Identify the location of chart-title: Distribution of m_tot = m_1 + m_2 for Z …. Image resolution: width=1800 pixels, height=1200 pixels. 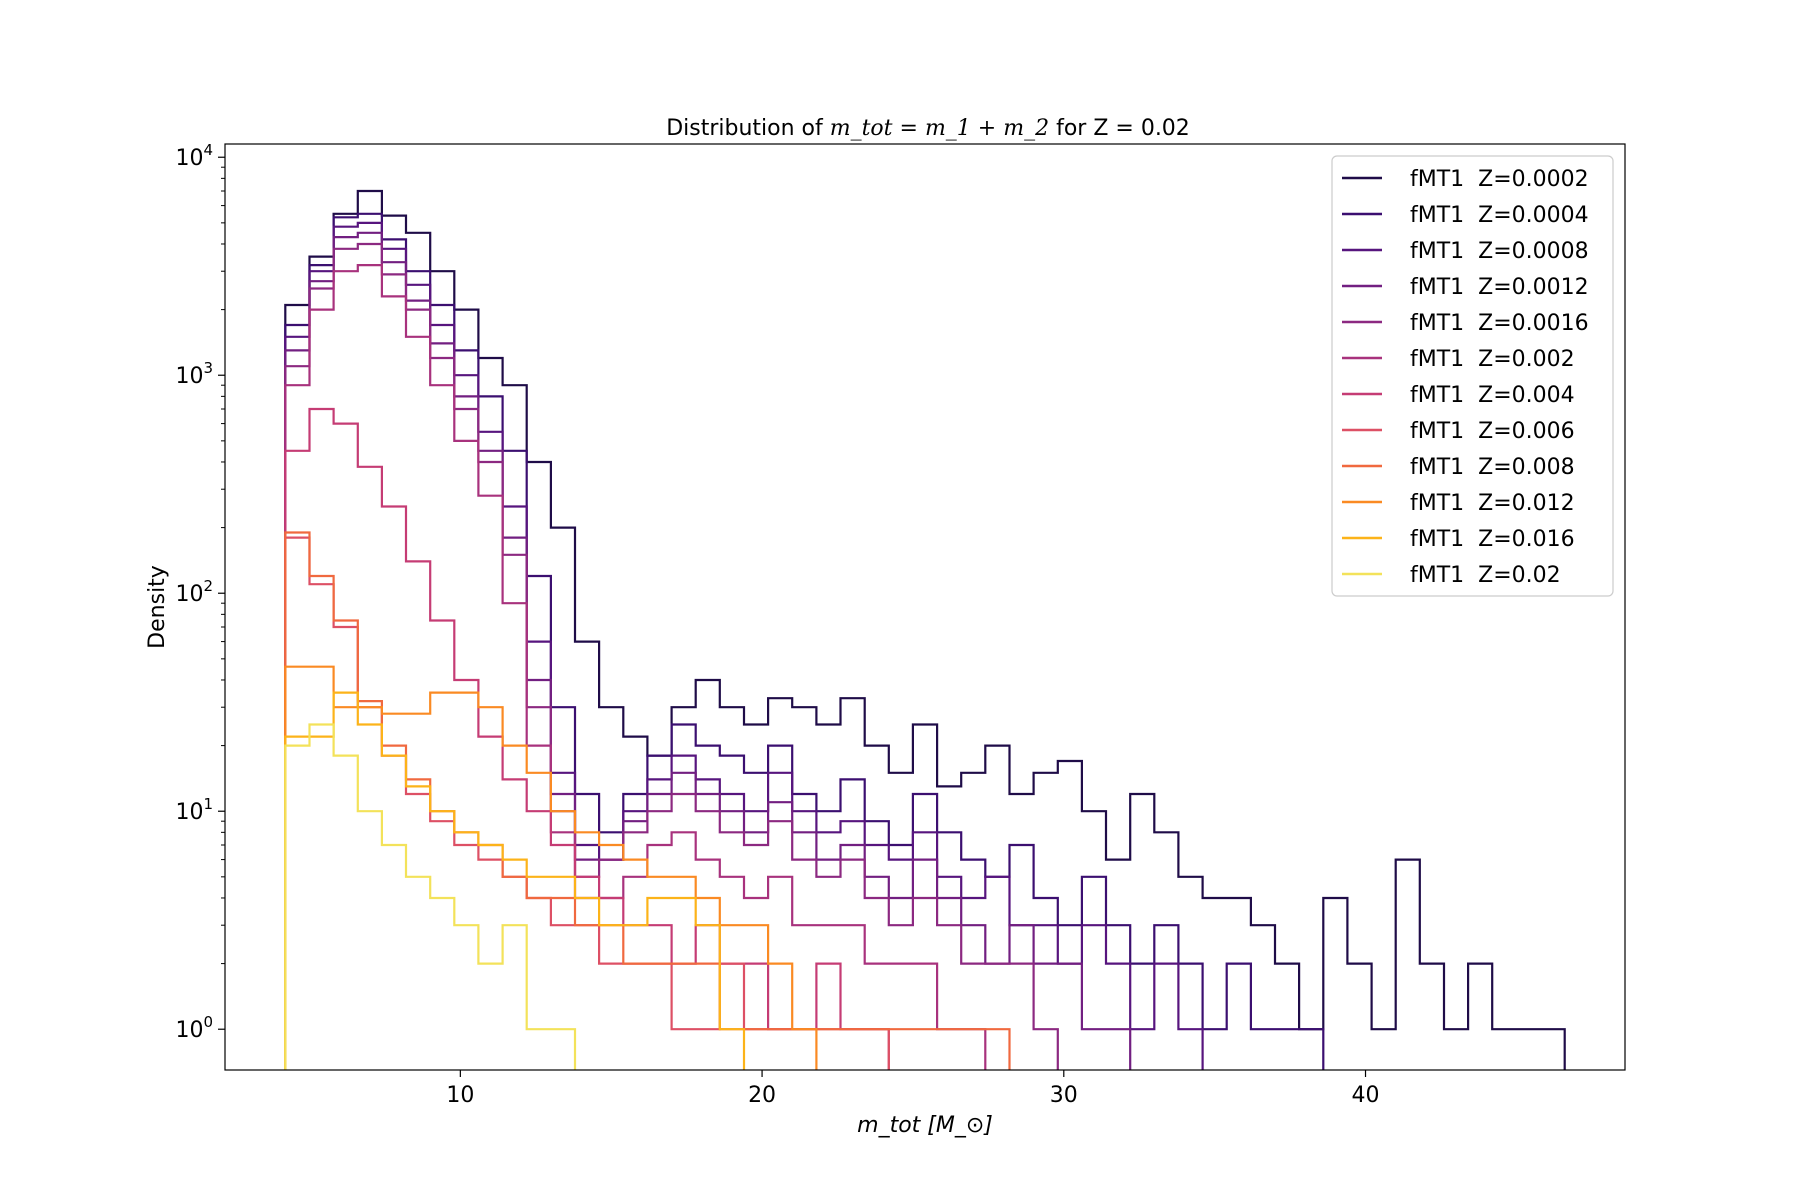
(928, 128).